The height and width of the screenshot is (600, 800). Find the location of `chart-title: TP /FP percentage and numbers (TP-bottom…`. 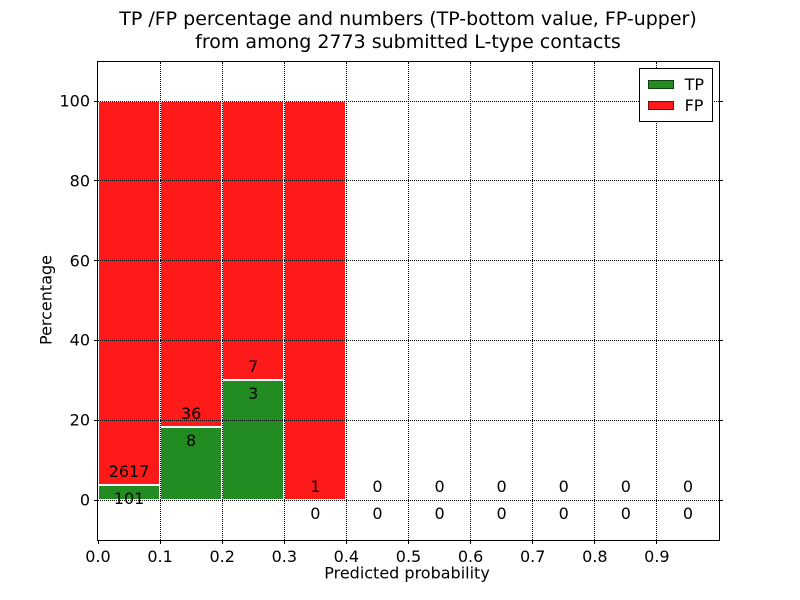

chart-title: TP /FP percentage and numbers (TP-bottom… is located at coordinates (408, 31).